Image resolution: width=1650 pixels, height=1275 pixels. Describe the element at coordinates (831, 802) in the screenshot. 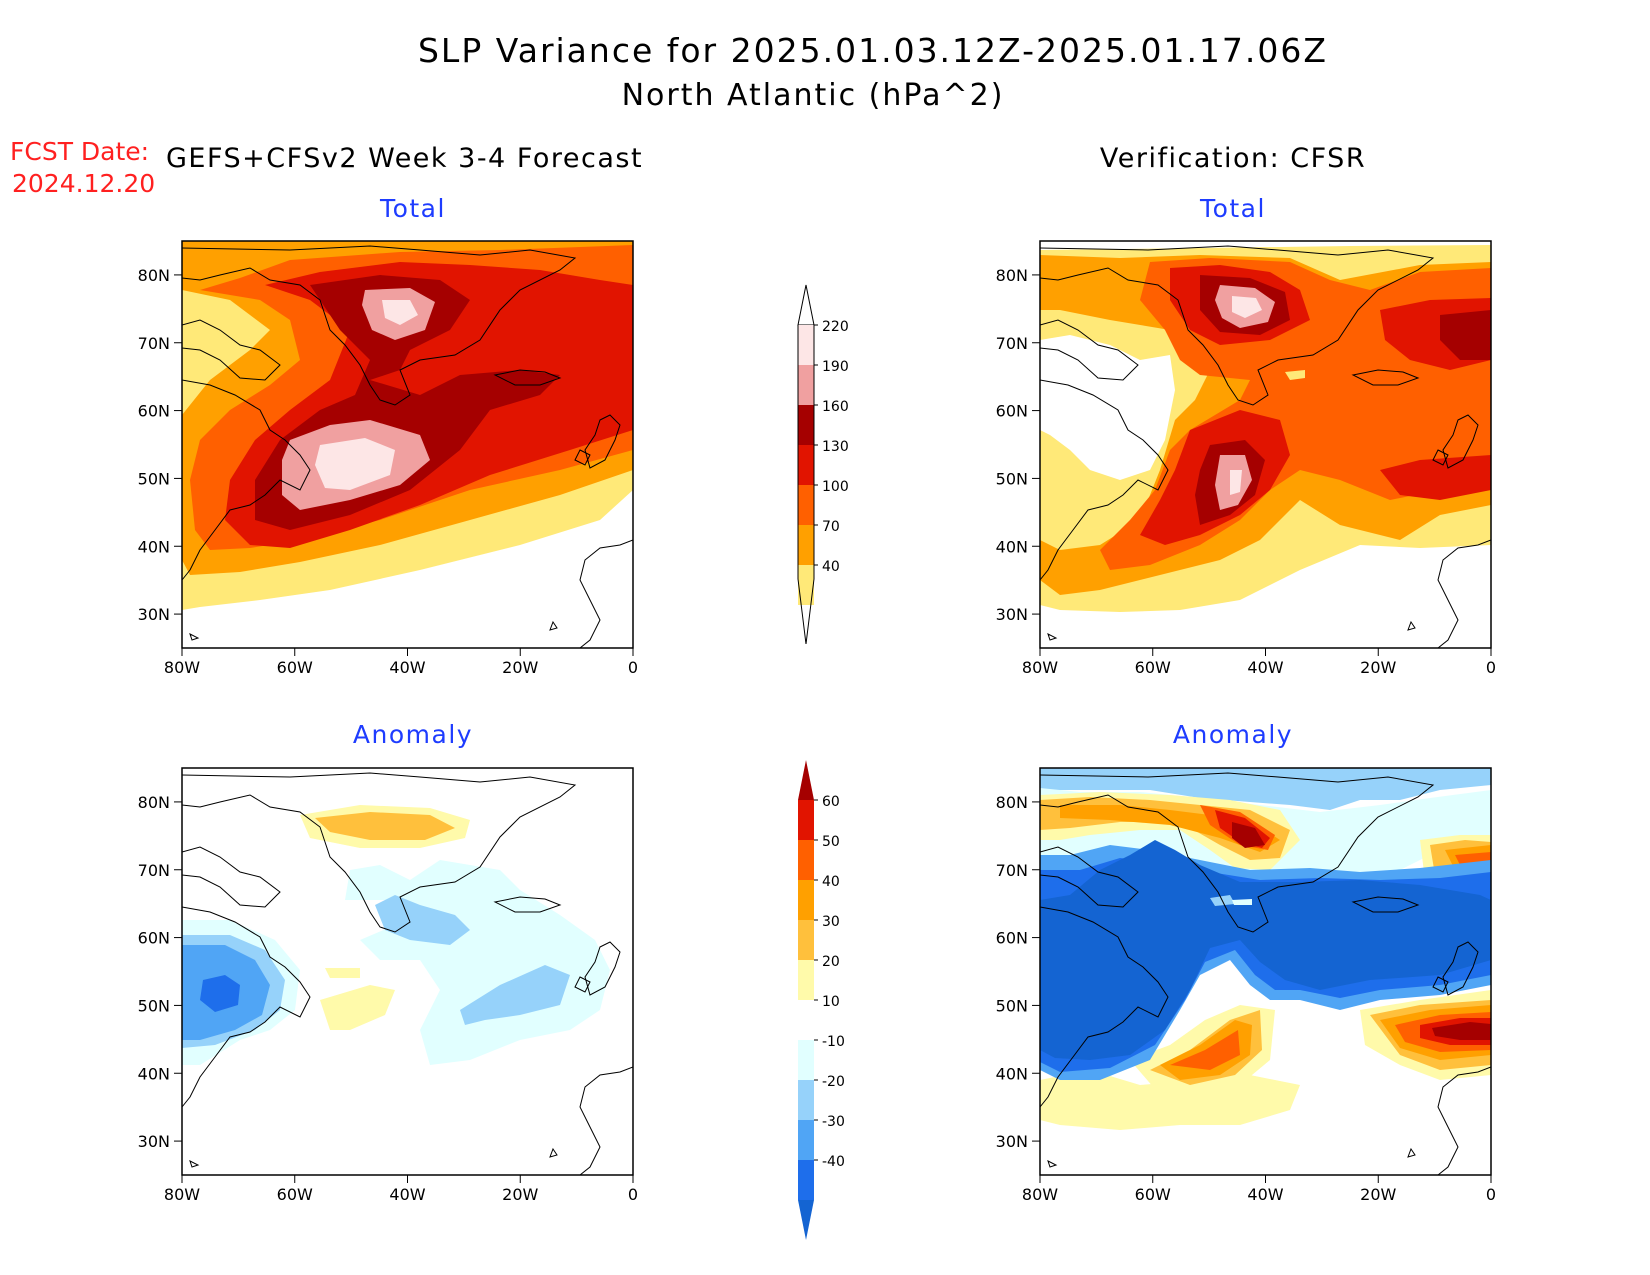

I see `colorbar-label: 60` at that location.